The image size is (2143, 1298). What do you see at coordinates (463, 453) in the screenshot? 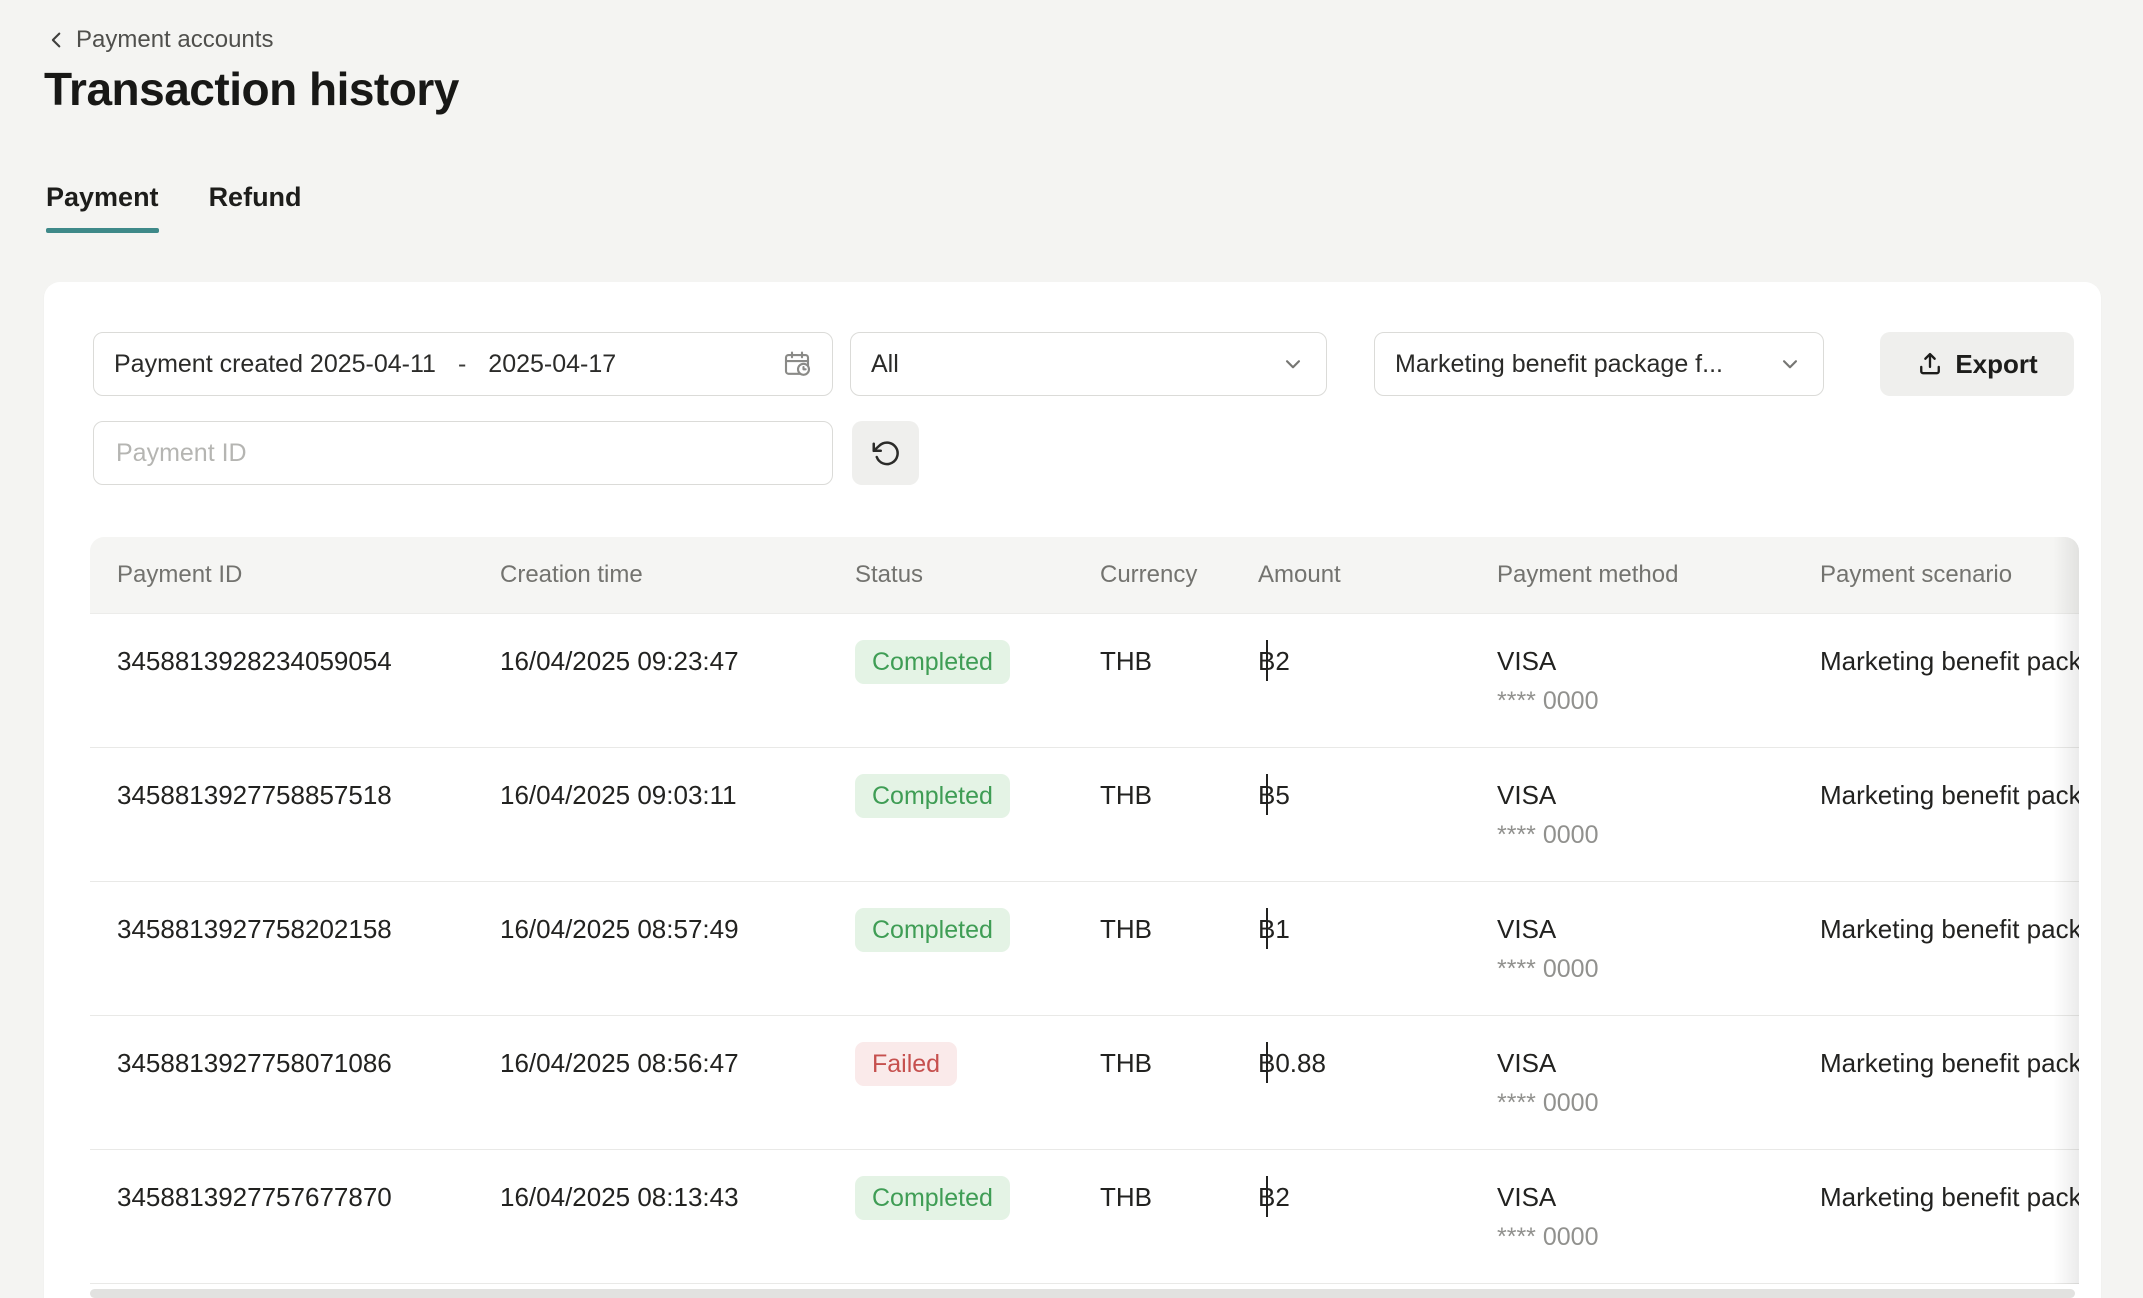
I see `payment-id-input` at bounding box center [463, 453].